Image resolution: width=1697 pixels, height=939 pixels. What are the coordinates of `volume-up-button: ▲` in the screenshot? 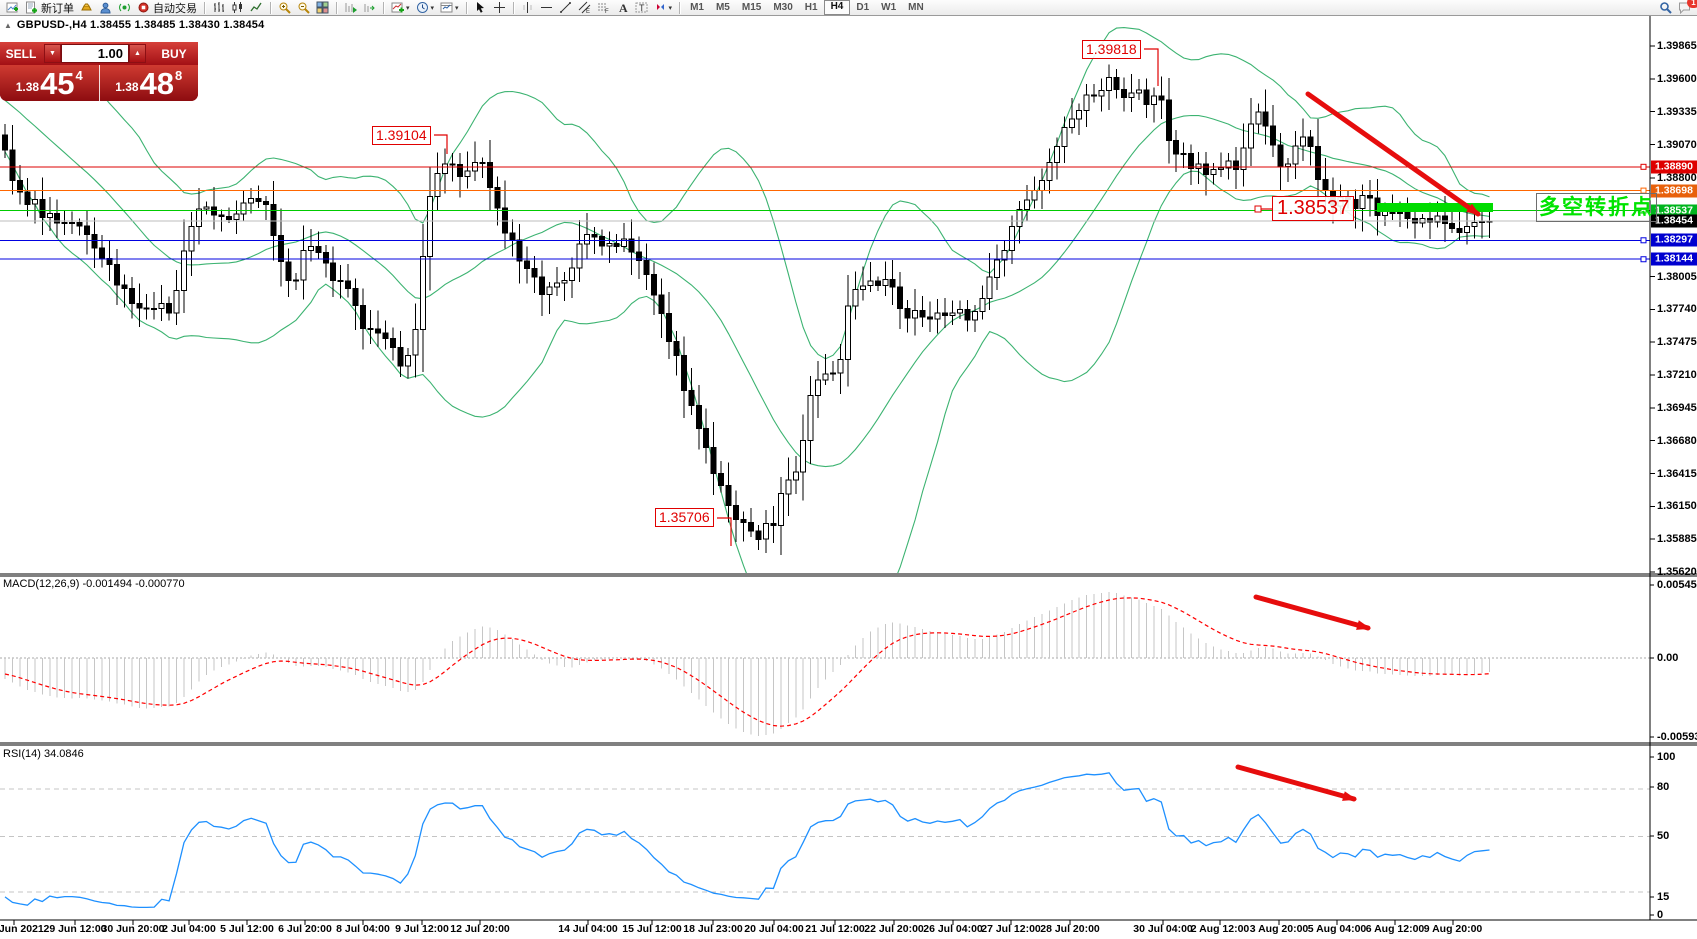 It's located at (137, 53).